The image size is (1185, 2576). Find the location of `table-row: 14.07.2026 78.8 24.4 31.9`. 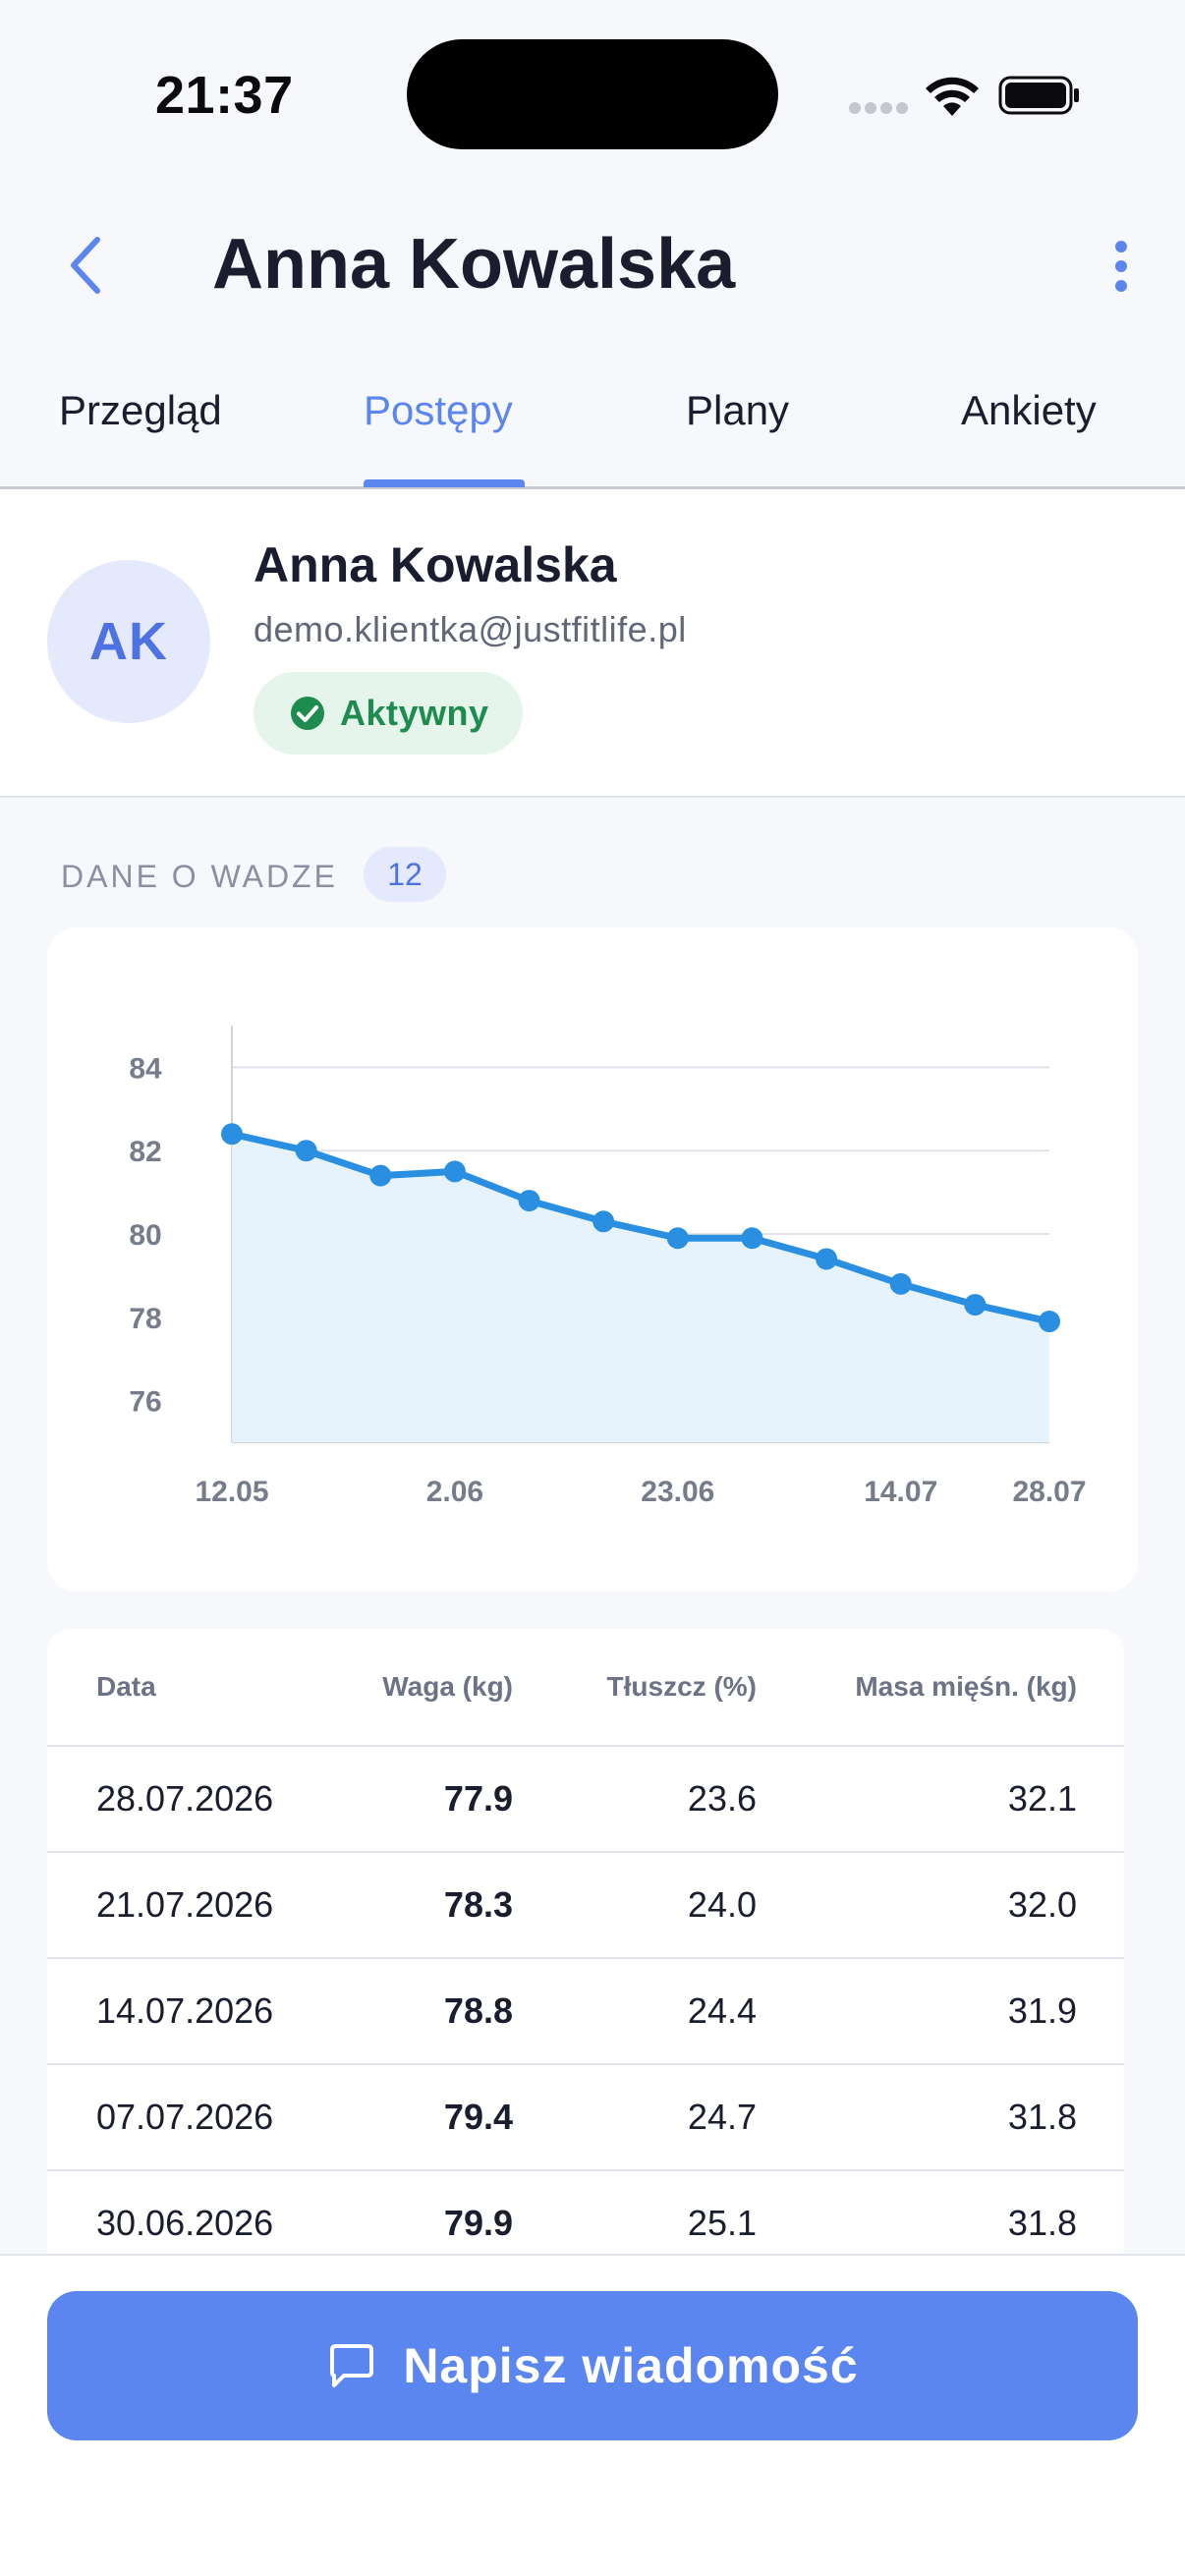

table-row: 14.07.2026 78.8 24.4 31.9 is located at coordinates (586, 2012).